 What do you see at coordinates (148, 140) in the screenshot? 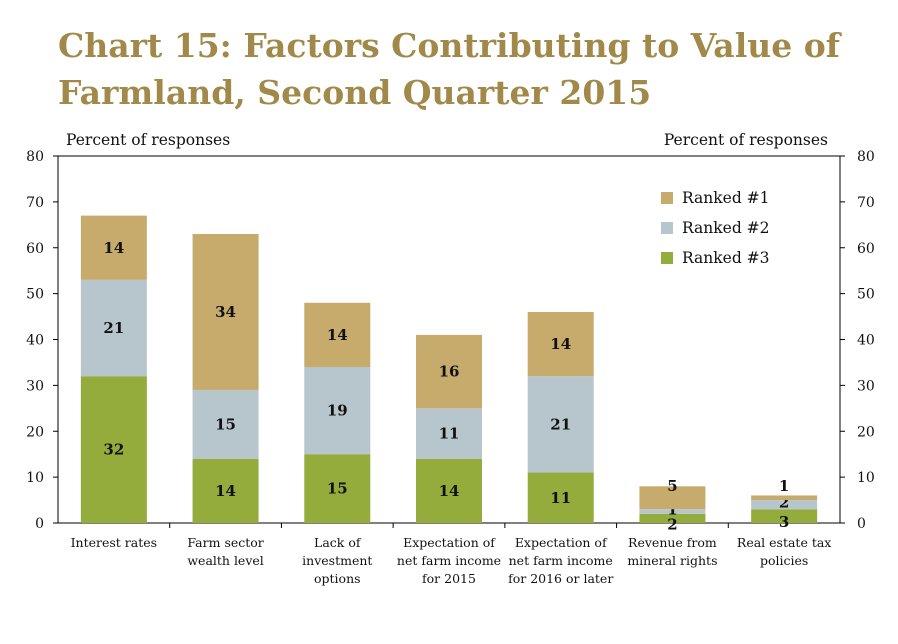
I see `left-axis-unit-label: Percent of responses` at bounding box center [148, 140].